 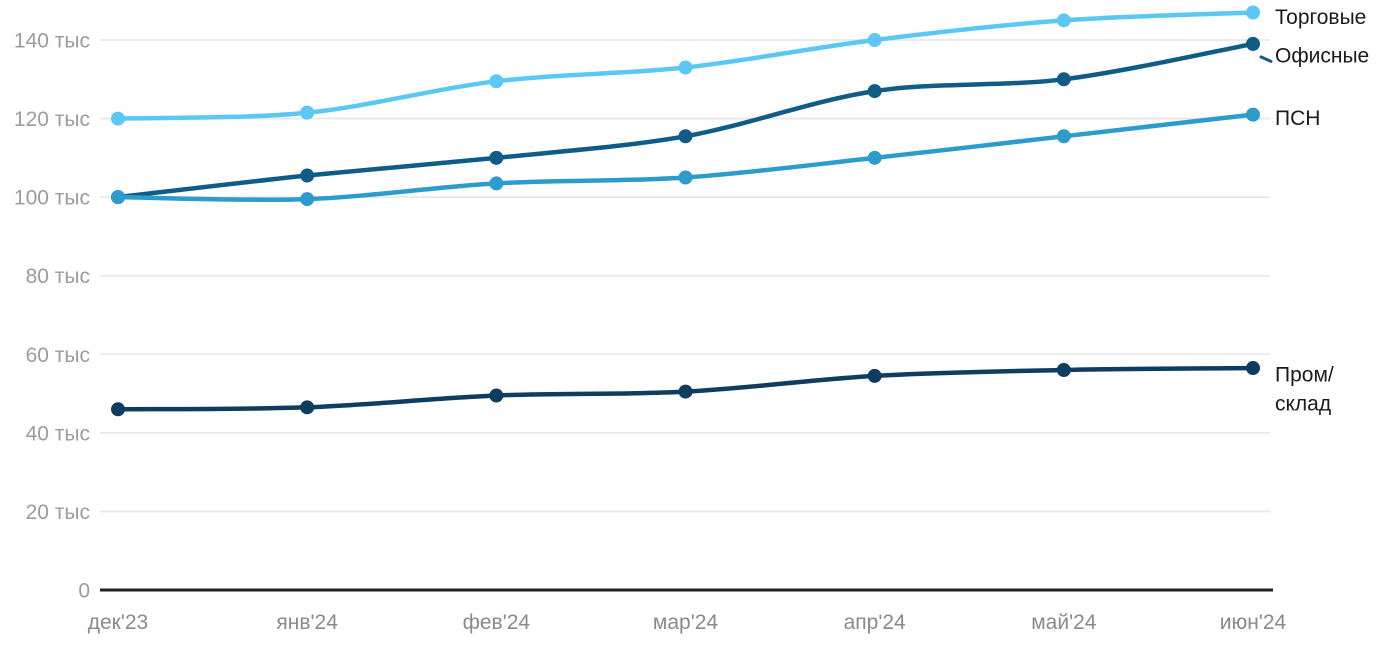 What do you see at coordinates (1297, 118) in the screenshot?
I see `series-label: ПСН` at bounding box center [1297, 118].